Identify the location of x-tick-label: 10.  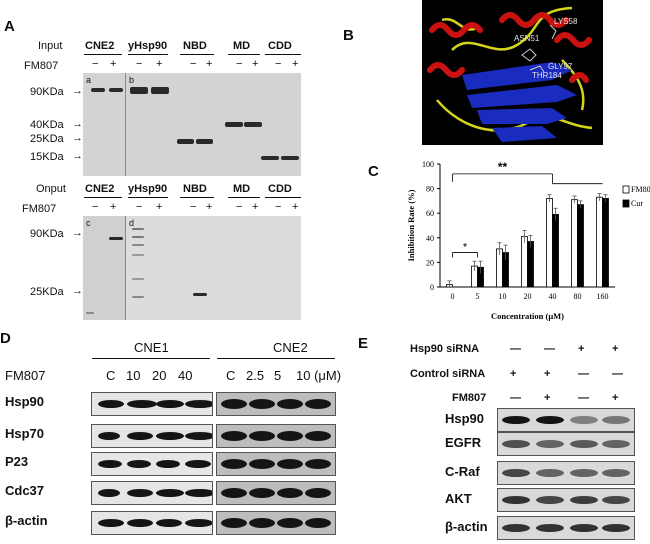
(503, 296).